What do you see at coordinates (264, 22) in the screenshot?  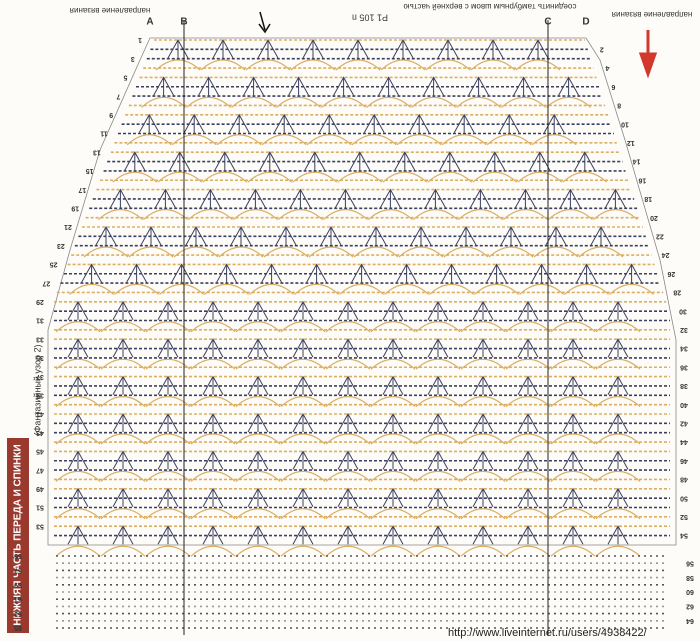 I see `start-arrow` at bounding box center [264, 22].